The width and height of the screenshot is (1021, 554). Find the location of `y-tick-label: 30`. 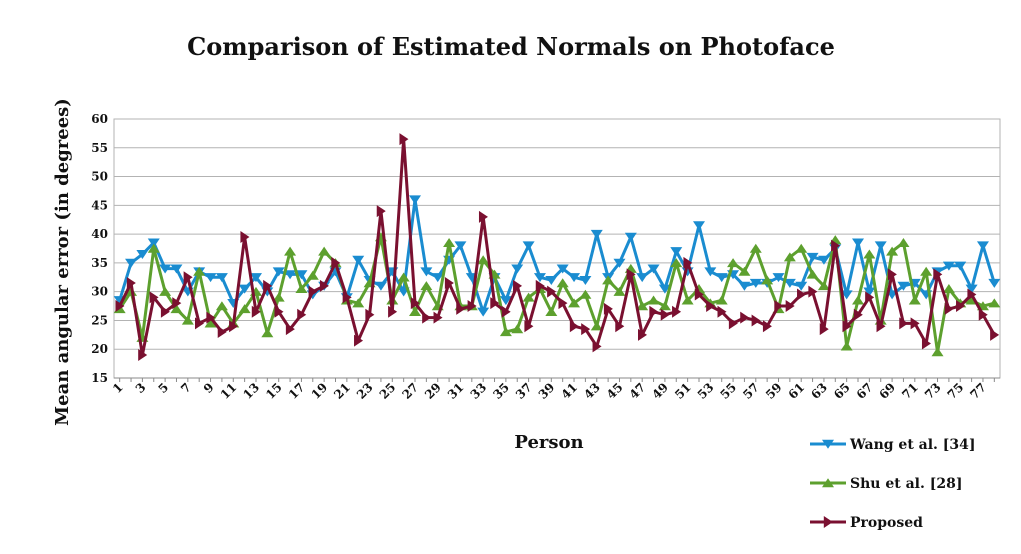

y-tick-label: 30 is located at coordinates (99, 292).